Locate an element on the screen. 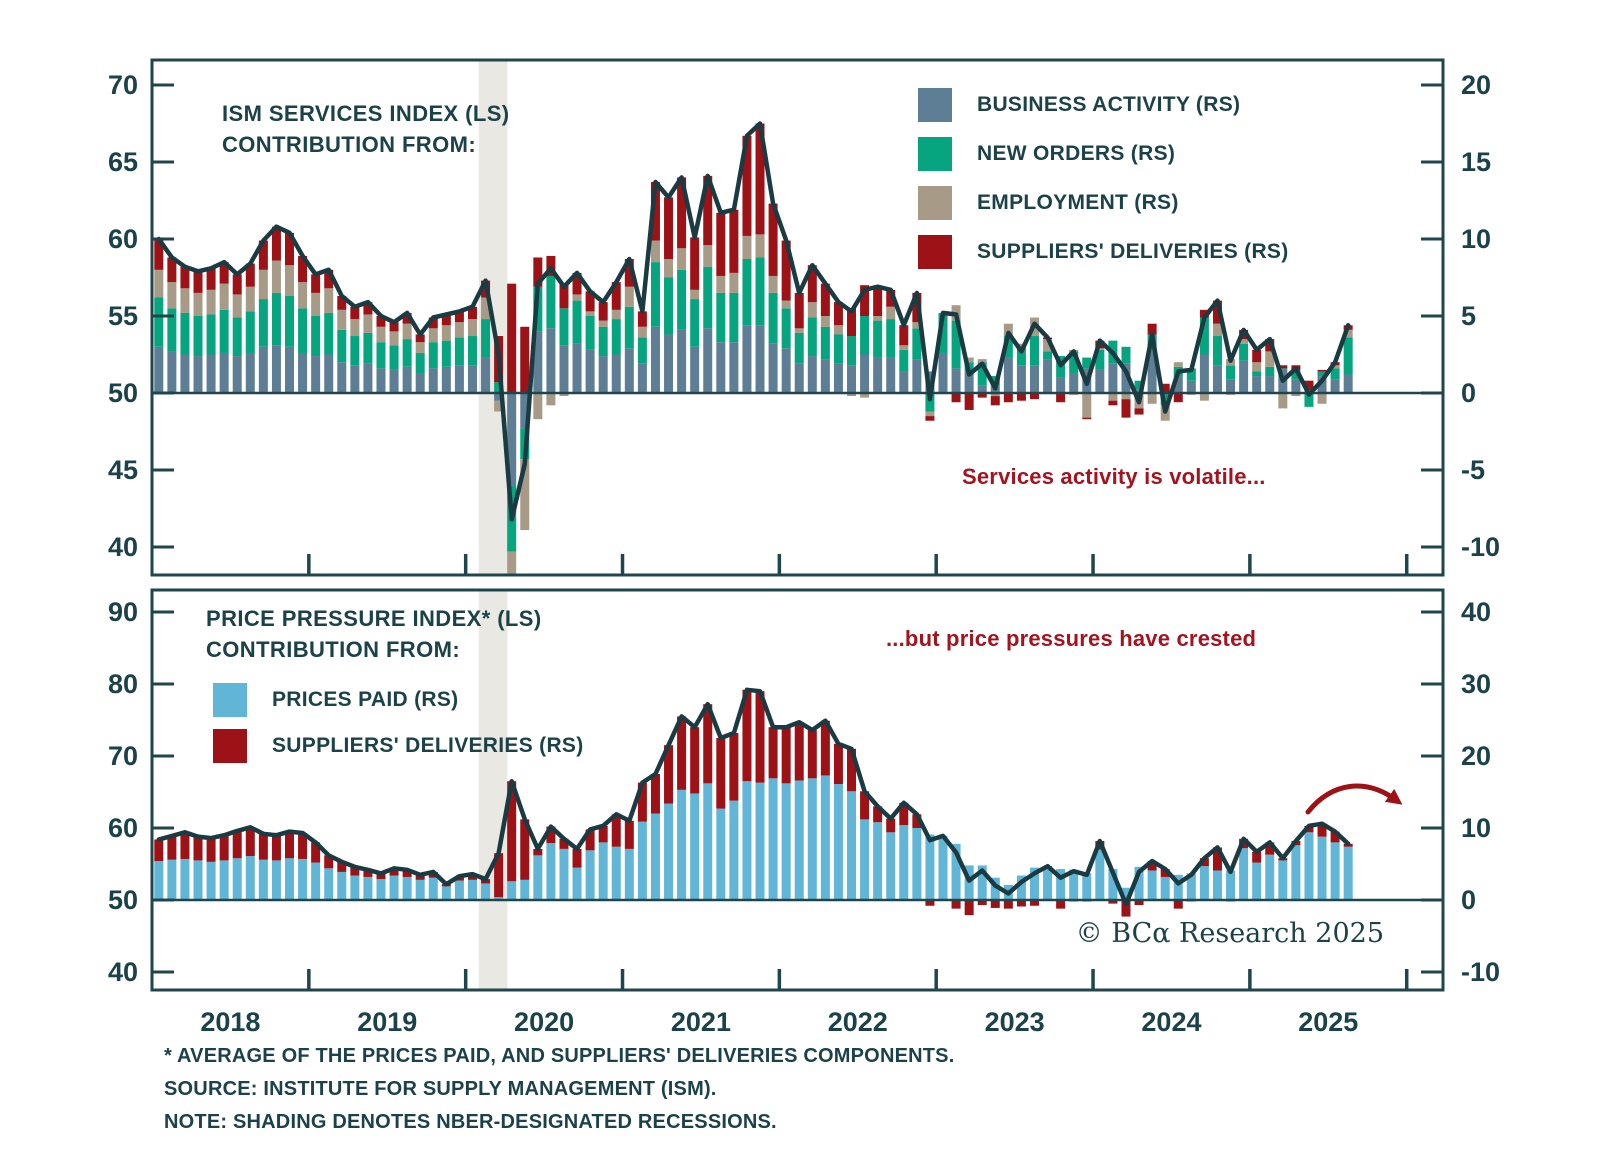  recession-shading is located at coordinates (493, 790).